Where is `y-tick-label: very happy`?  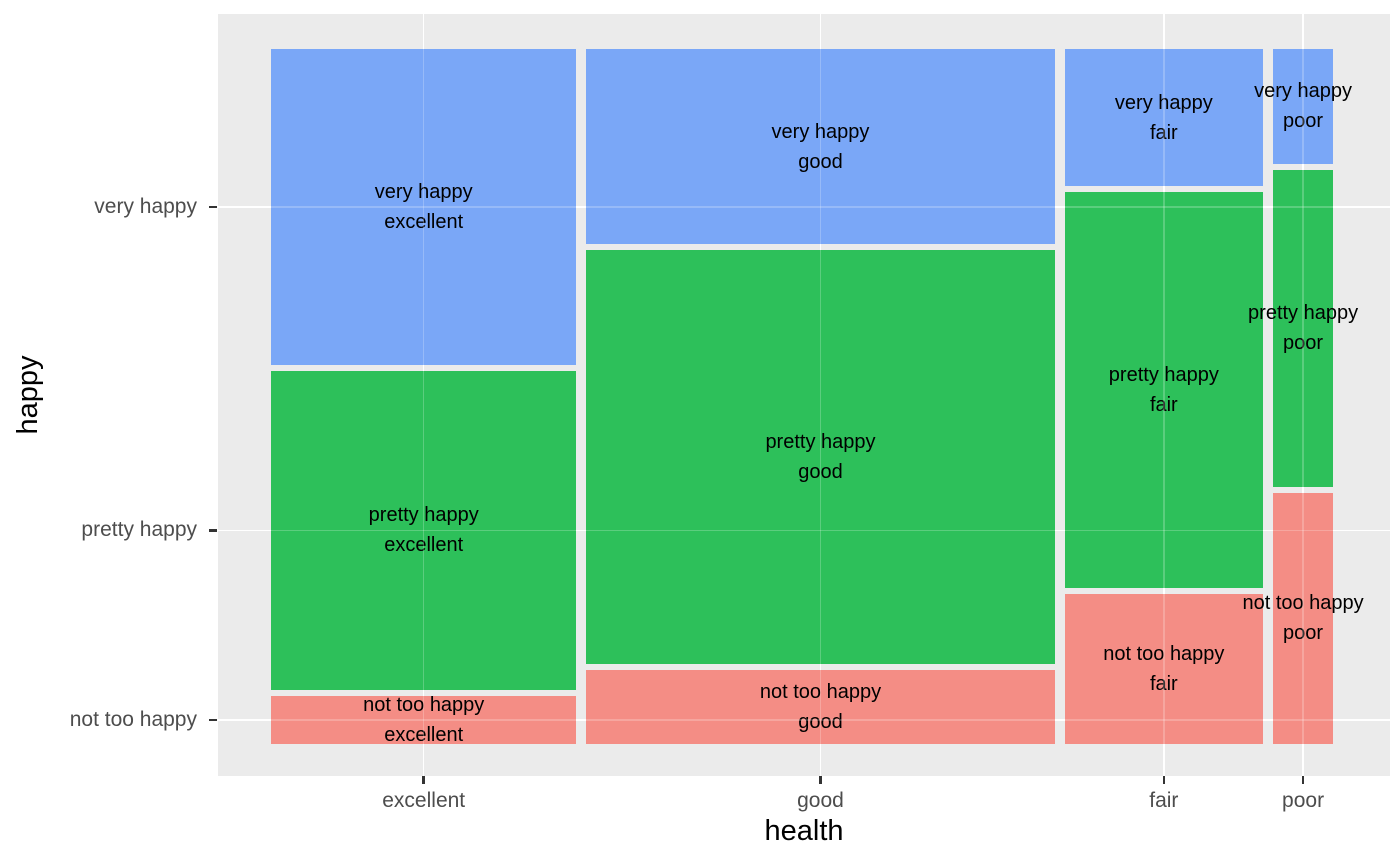
y-tick-label: very happy is located at coordinates (145, 206).